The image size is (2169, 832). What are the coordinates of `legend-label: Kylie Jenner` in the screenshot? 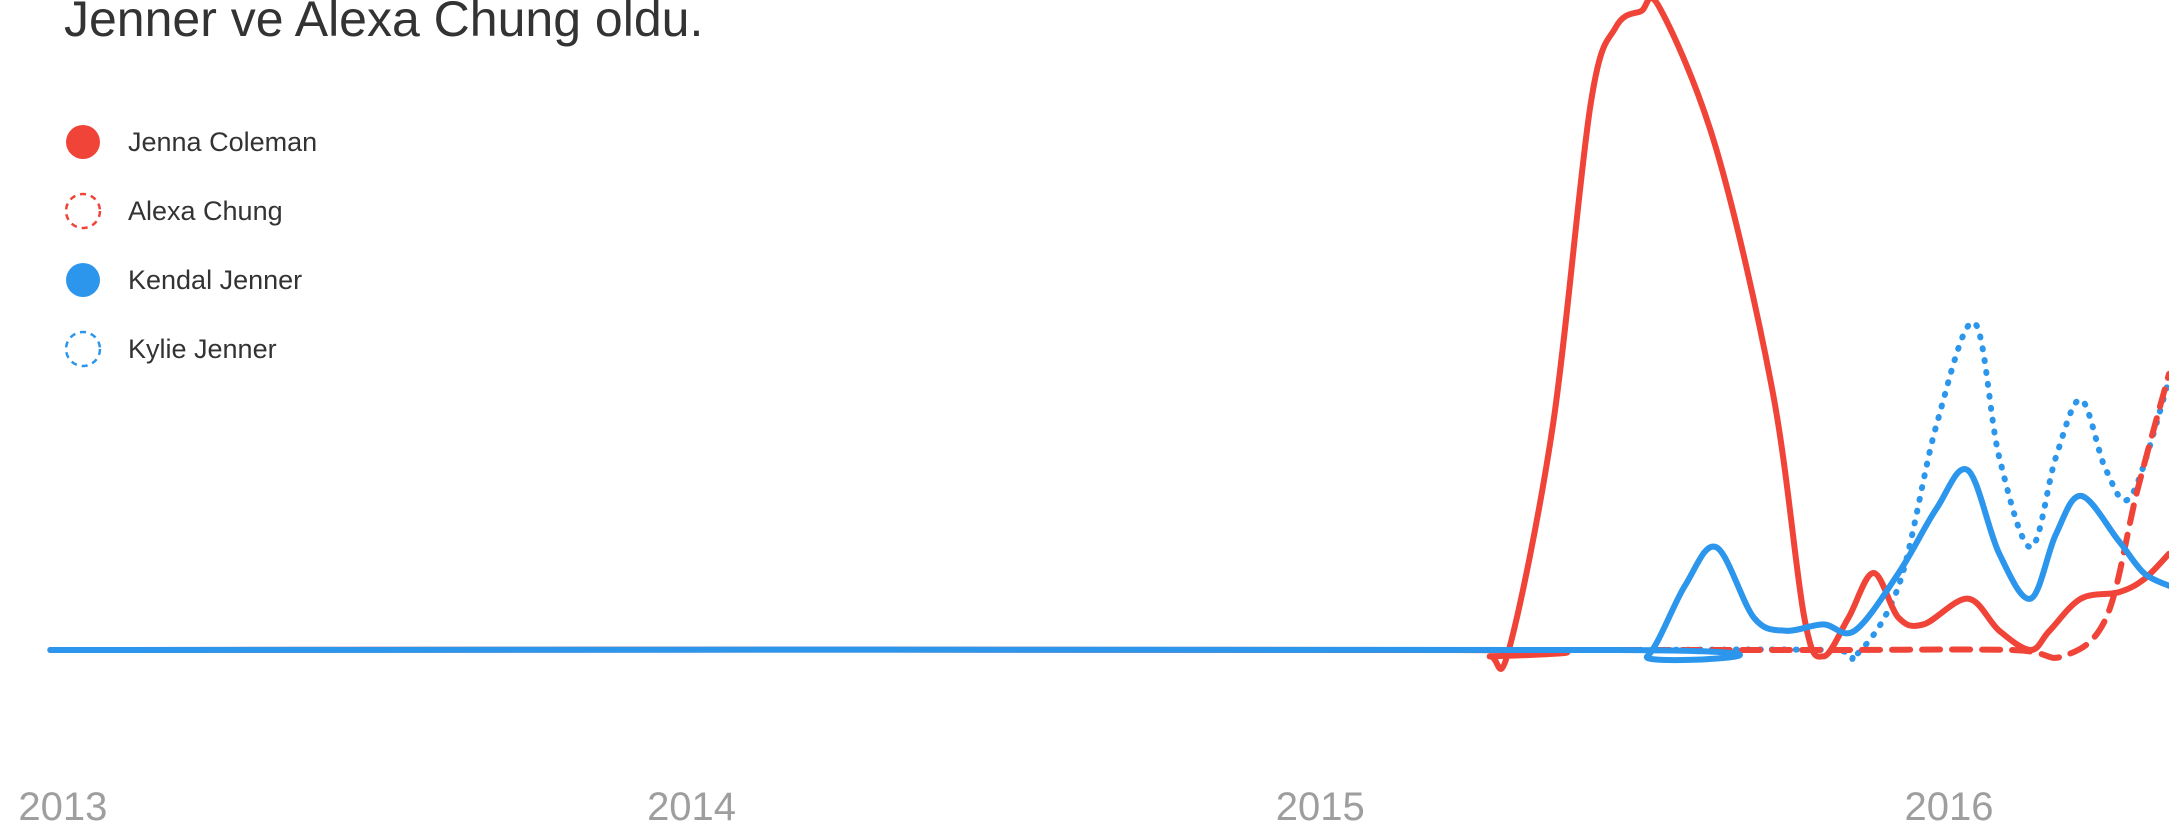 It's located at (202, 349).